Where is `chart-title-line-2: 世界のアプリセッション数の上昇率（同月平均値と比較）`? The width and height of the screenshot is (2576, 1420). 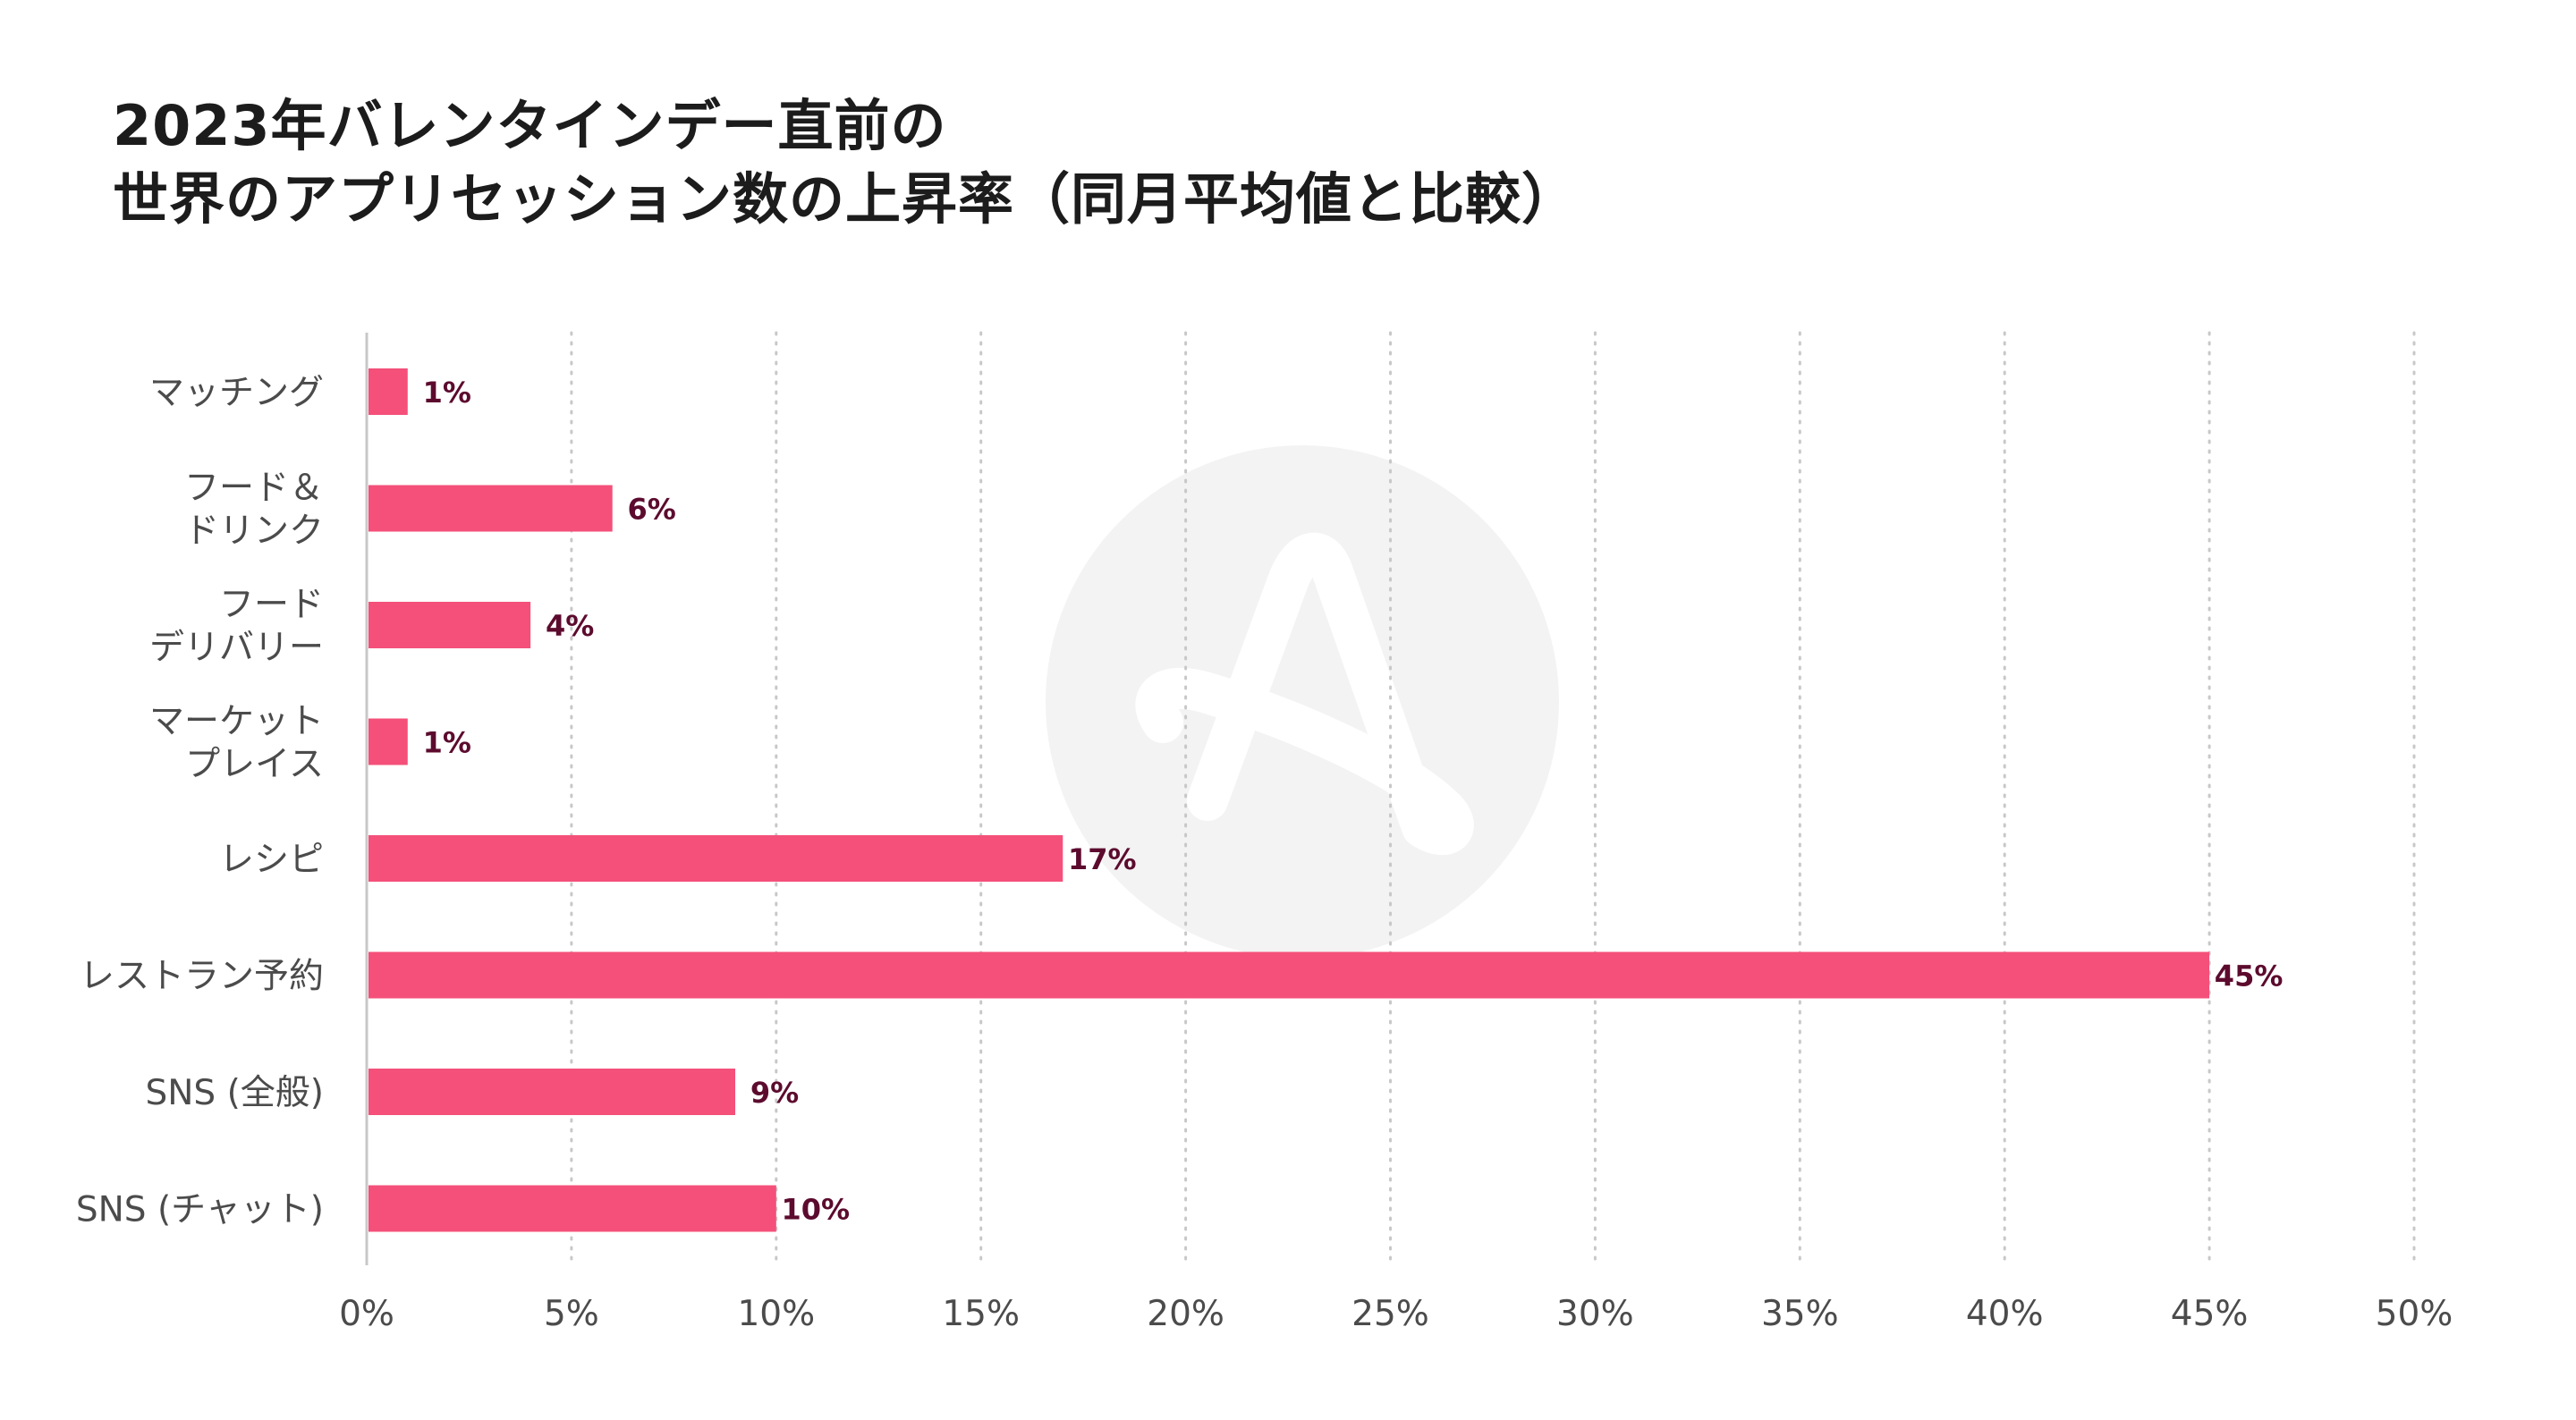
chart-title-line-2: 世界のアプリセッション数の上昇率（同月平均値と比較） is located at coordinates (846, 199).